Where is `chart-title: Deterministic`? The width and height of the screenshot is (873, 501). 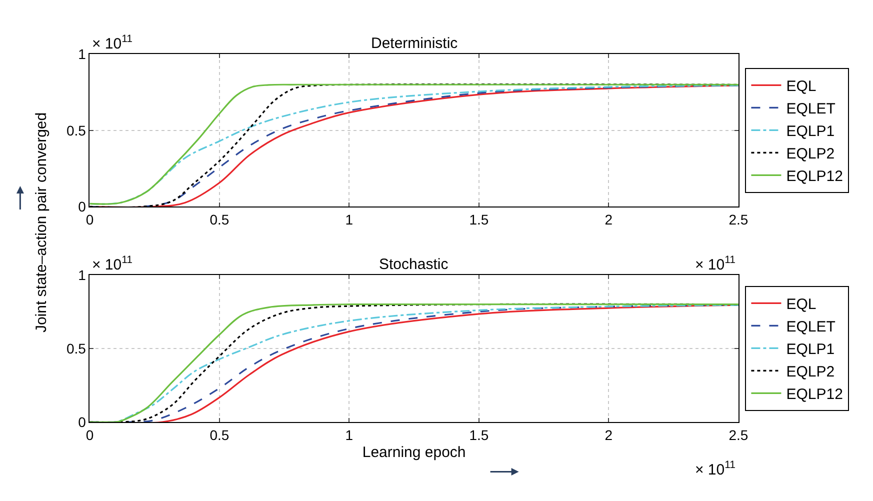 chart-title: Deterministic is located at coordinates (414, 43).